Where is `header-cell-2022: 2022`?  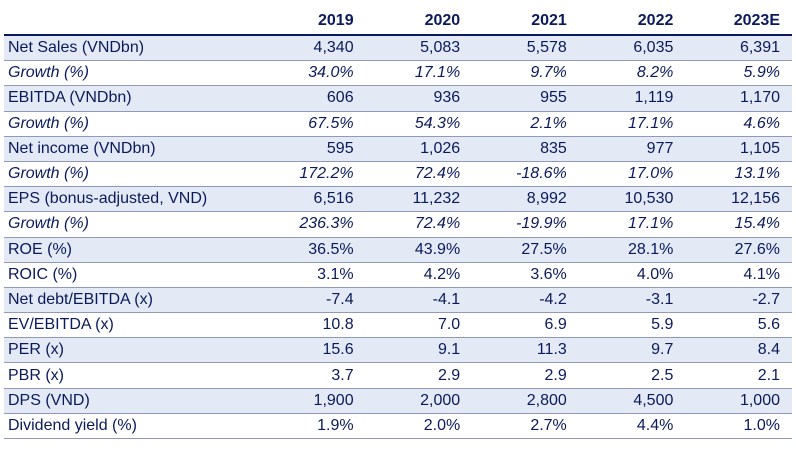 header-cell-2022: 2022 is located at coordinates (632, 18).